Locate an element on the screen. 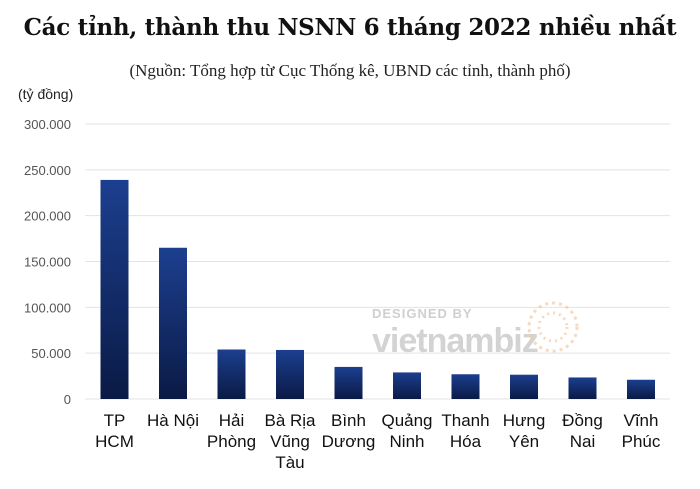  y-tick-label: 250.000 is located at coordinates (47, 170).